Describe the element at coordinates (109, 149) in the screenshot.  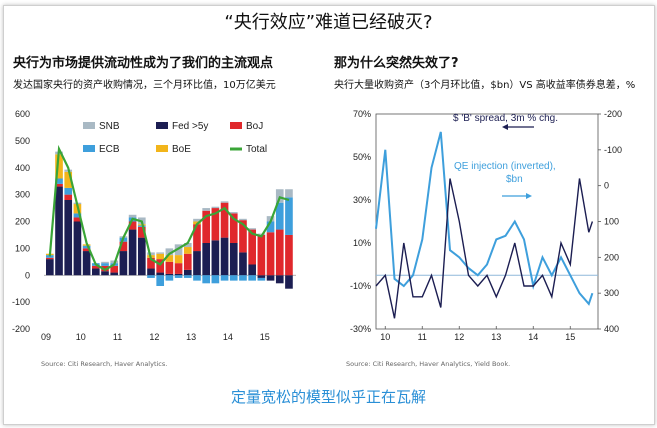
I see `legend-label: ECB` at that location.